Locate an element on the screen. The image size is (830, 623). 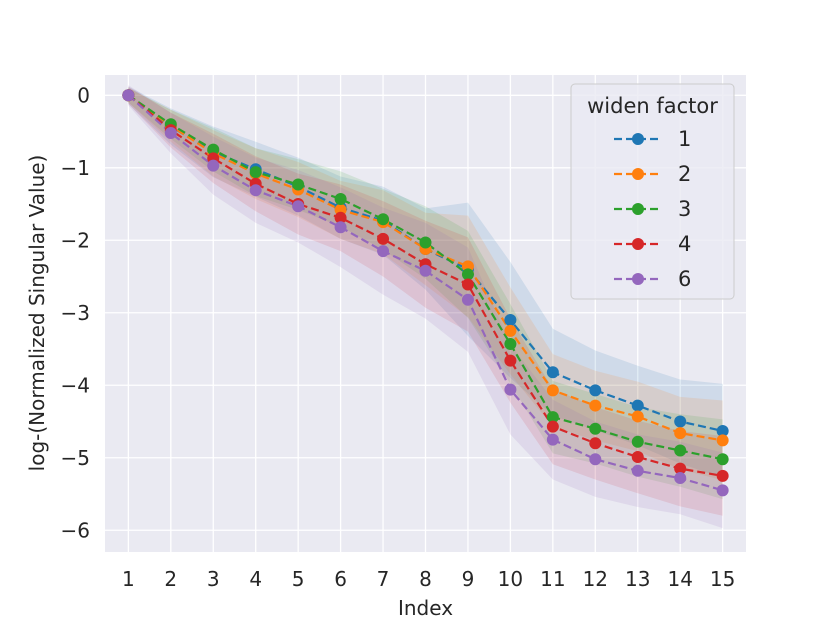
x-tick-label: 4 is located at coordinates (255, 579).